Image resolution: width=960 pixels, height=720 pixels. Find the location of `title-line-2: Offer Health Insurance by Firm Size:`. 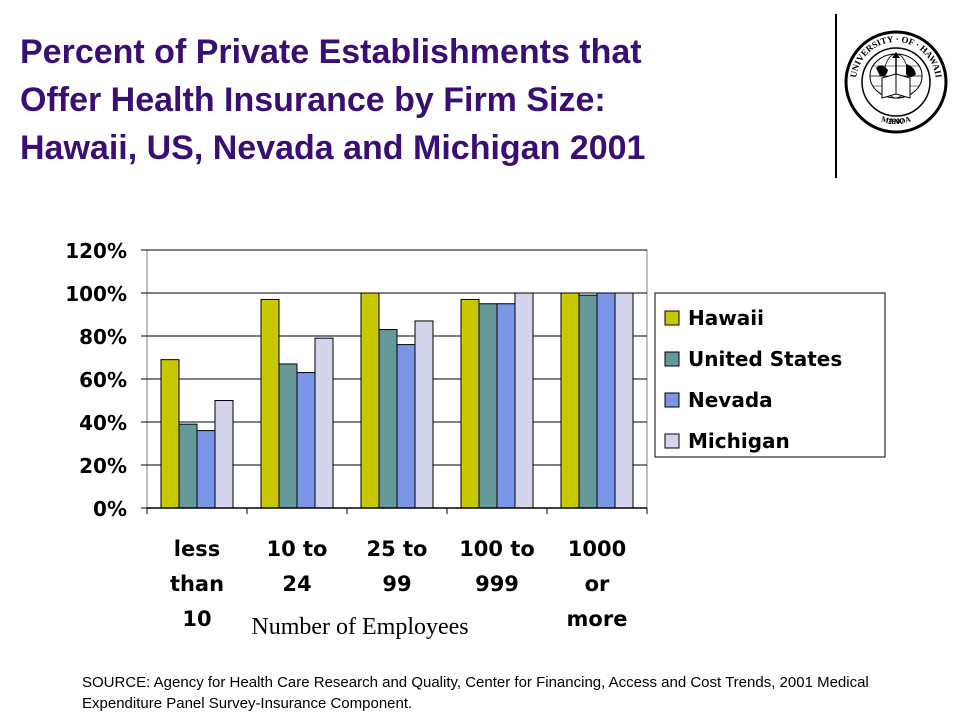

title-line-2: Offer Health Insurance by Firm Size: is located at coordinates (313, 100).